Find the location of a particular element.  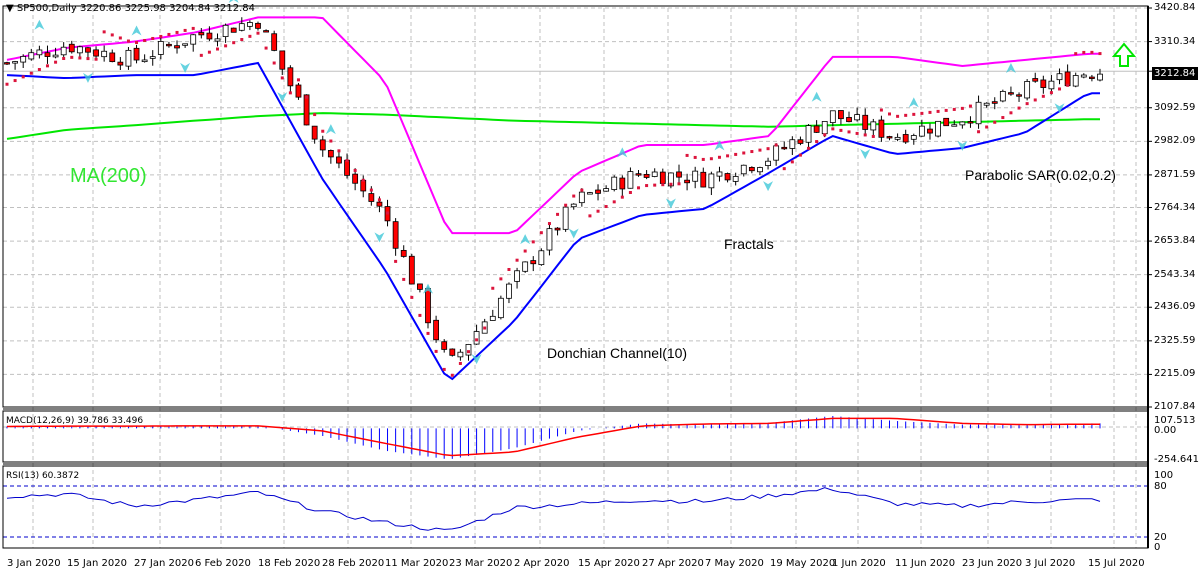

donchian-annotation: Donchian Channel(10) is located at coordinates (617, 353).